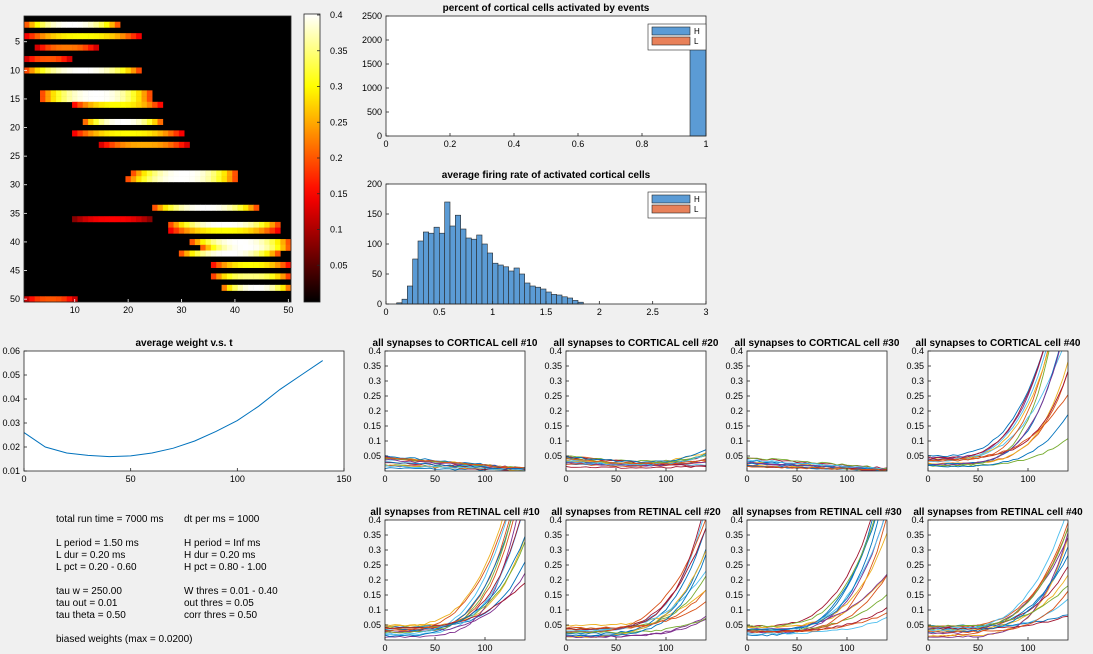 The height and width of the screenshot is (654, 1093). Describe the element at coordinates (636, 512) in the screenshot. I see `chart-title: all synapses from RETINAL cell #20` at that location.